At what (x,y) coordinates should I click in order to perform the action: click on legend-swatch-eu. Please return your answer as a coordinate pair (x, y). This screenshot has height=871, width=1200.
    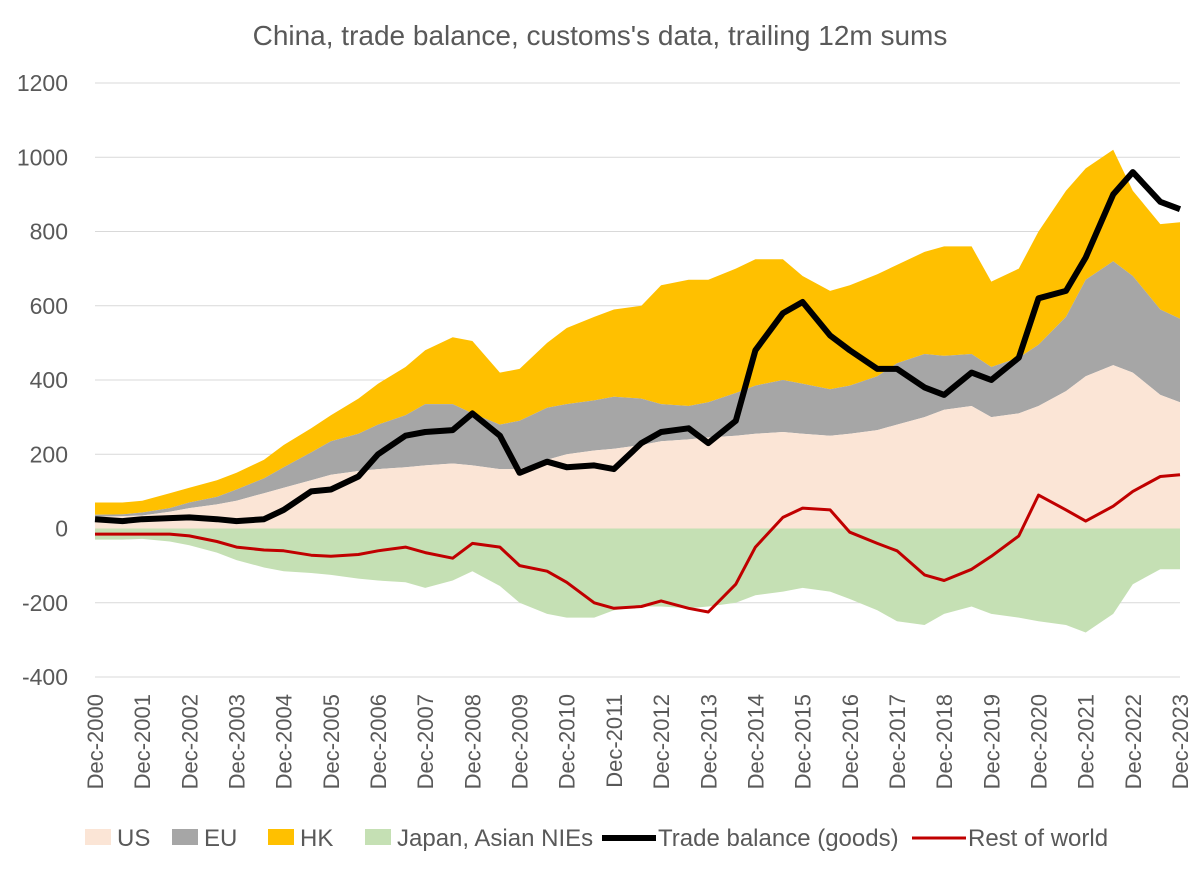
    Looking at the image, I should click on (185, 837).